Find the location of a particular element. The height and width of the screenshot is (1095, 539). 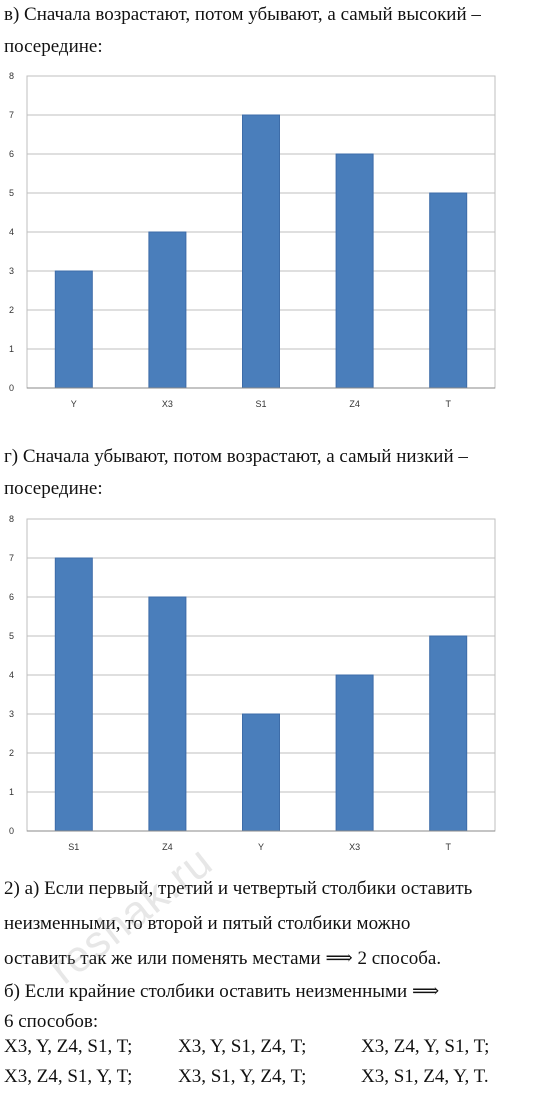

way-6: X3, S1, Z4, Y, T. is located at coordinates (425, 1076).